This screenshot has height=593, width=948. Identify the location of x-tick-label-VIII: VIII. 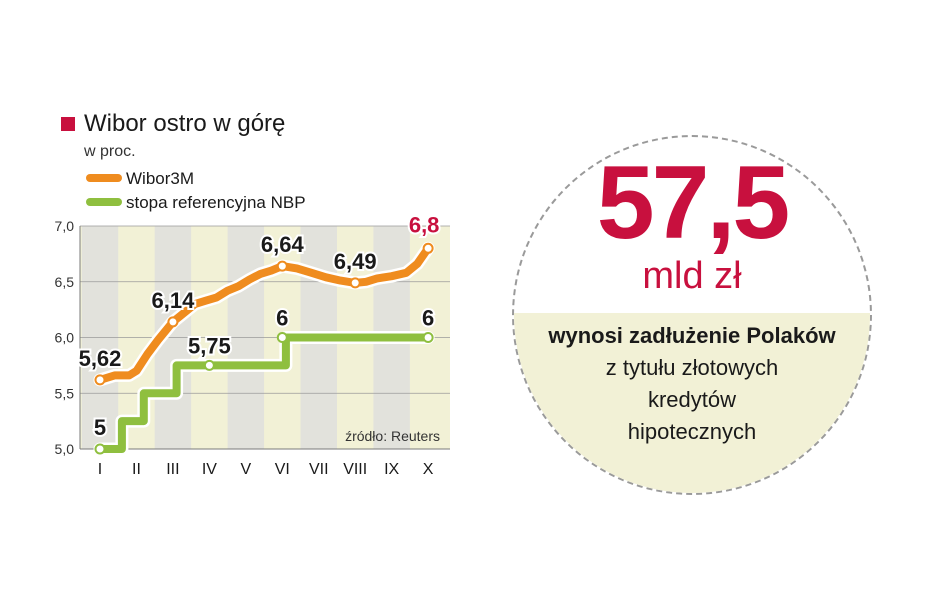
(355, 469).